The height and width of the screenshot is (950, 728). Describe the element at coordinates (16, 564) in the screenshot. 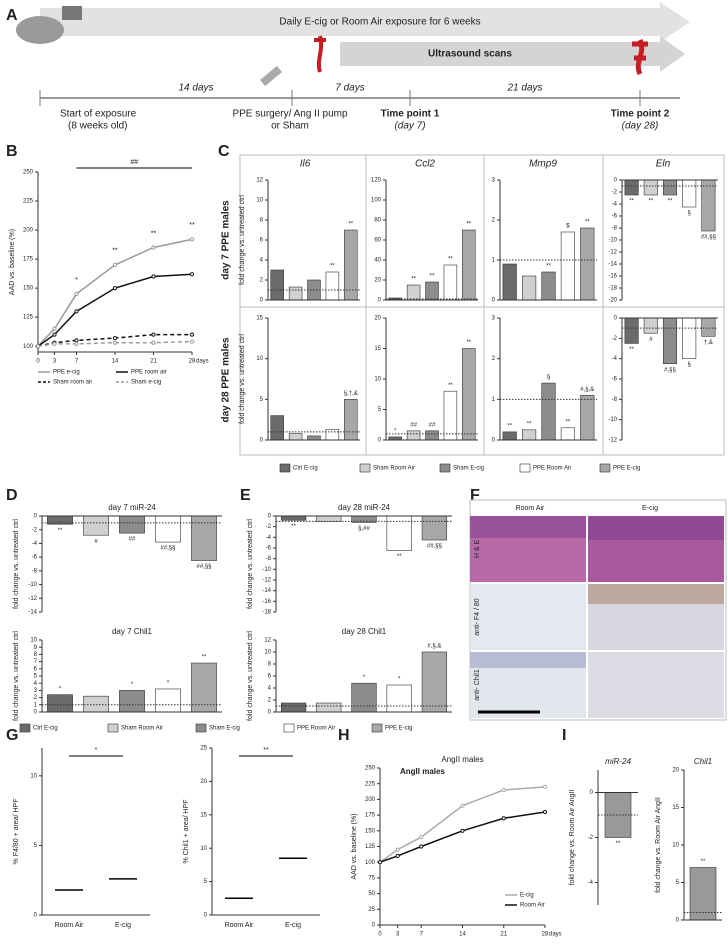

I see `y-axis-label: fold change vs. untreated ctrl` at that location.